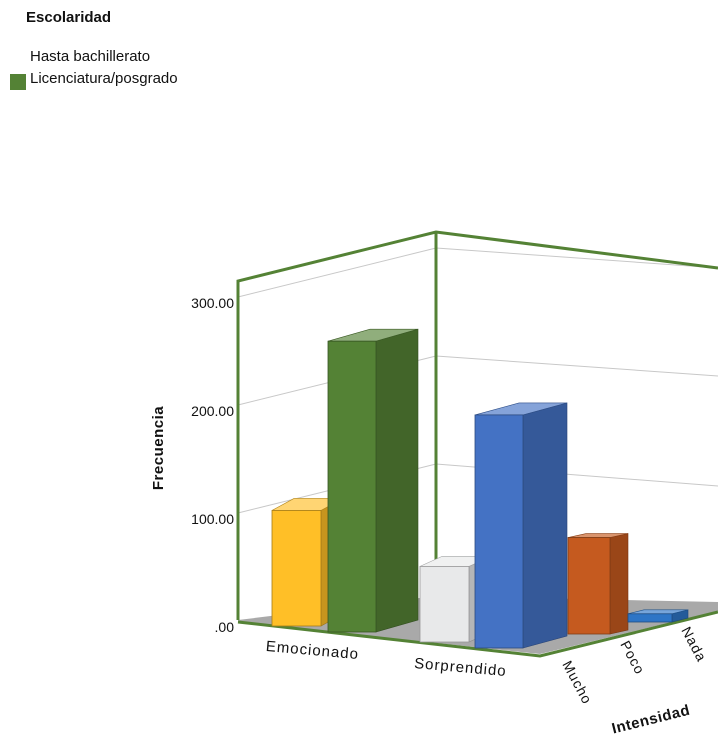  What do you see at coordinates (460, 667) in the screenshot?
I see `x-category-label: Sorprendido` at bounding box center [460, 667].